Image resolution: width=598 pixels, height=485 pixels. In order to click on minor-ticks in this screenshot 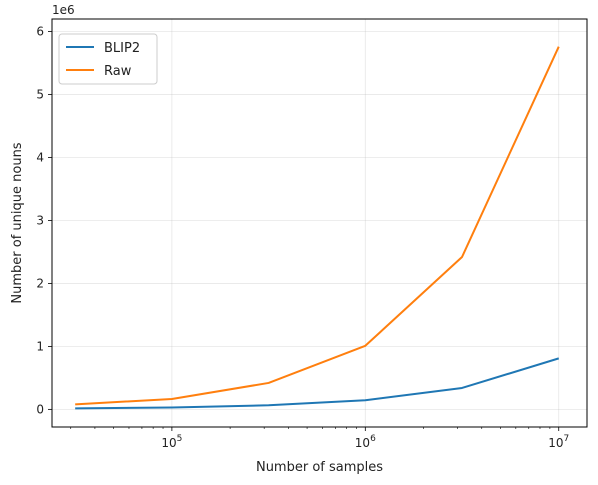, I will do `click(310, 428)`.